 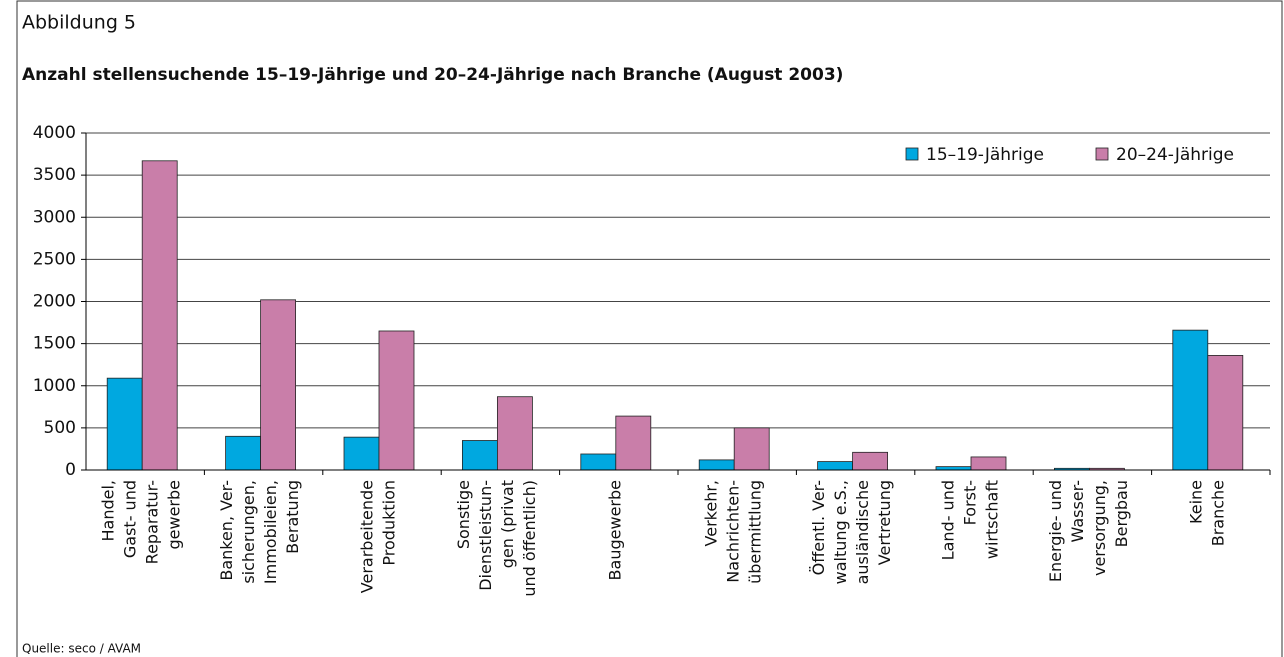 I want to click on x-tick-label: Baugewerbe, so click(x=614, y=530).